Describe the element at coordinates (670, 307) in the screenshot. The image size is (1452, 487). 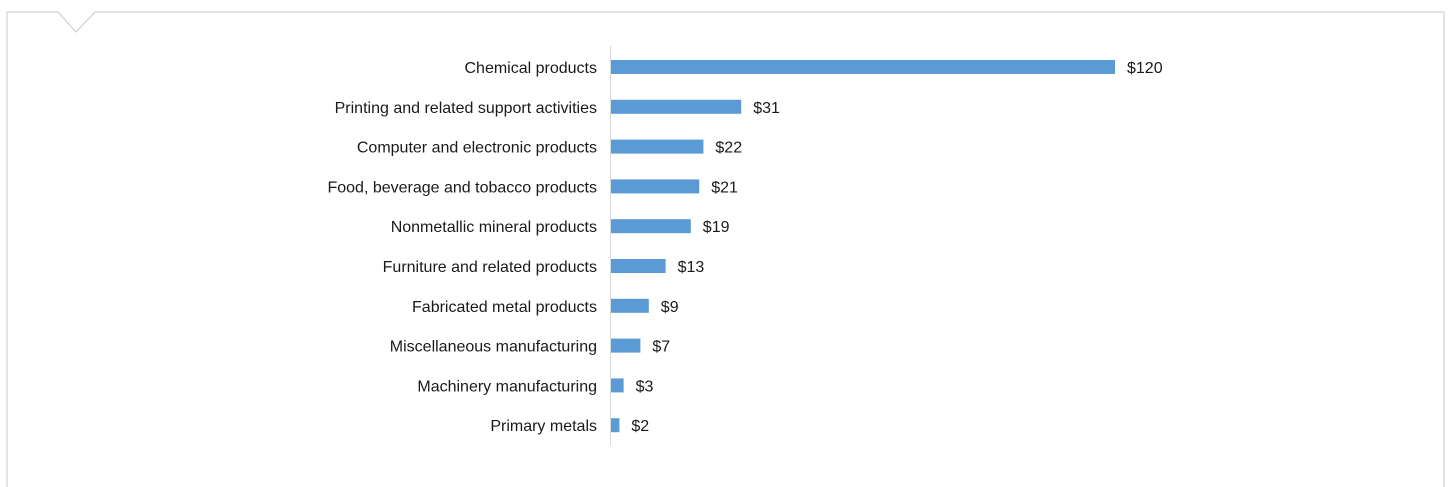
I see `value-label-6: $9` at that location.